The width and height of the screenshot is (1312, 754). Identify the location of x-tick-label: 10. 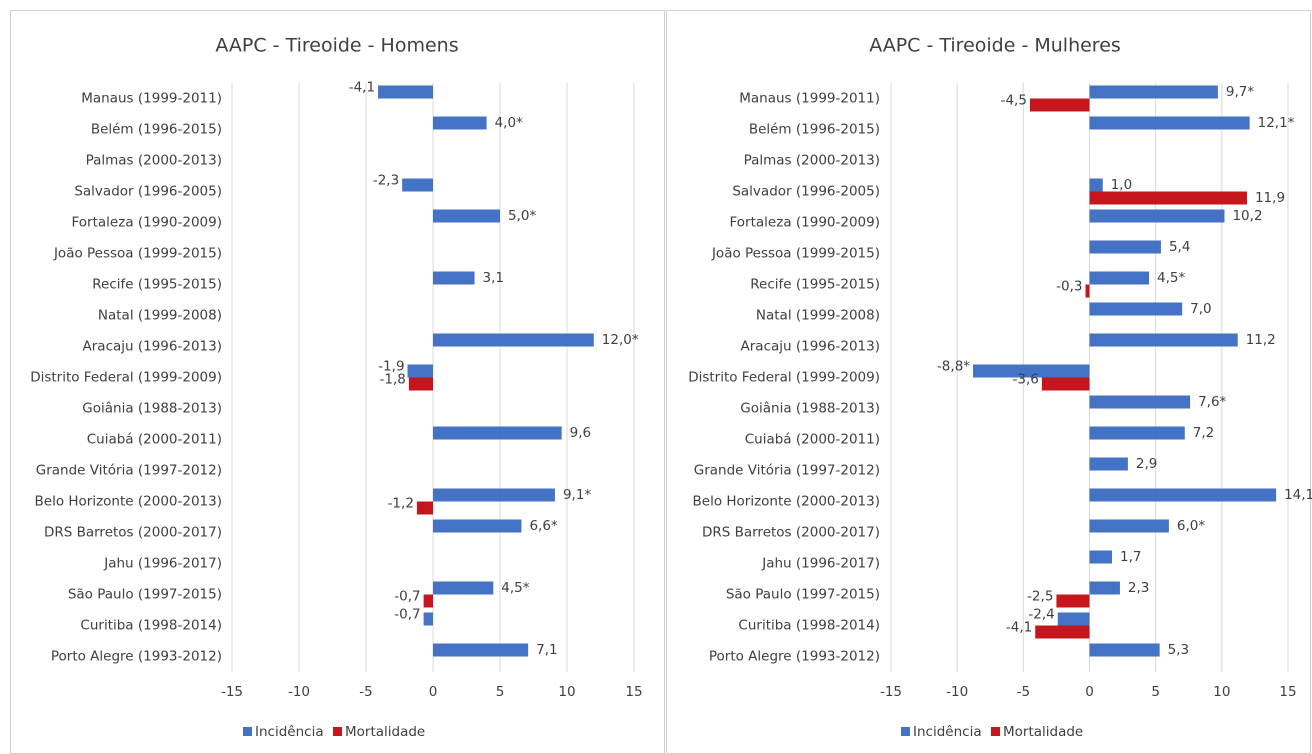
(1221, 692).